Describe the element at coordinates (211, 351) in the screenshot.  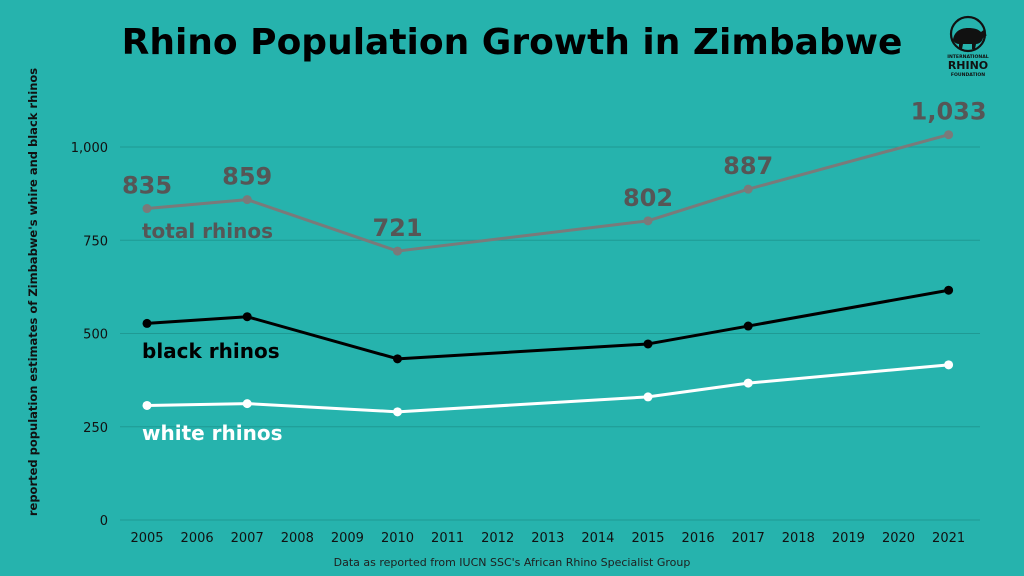
I see `series-name-label: black rhinos` at that location.